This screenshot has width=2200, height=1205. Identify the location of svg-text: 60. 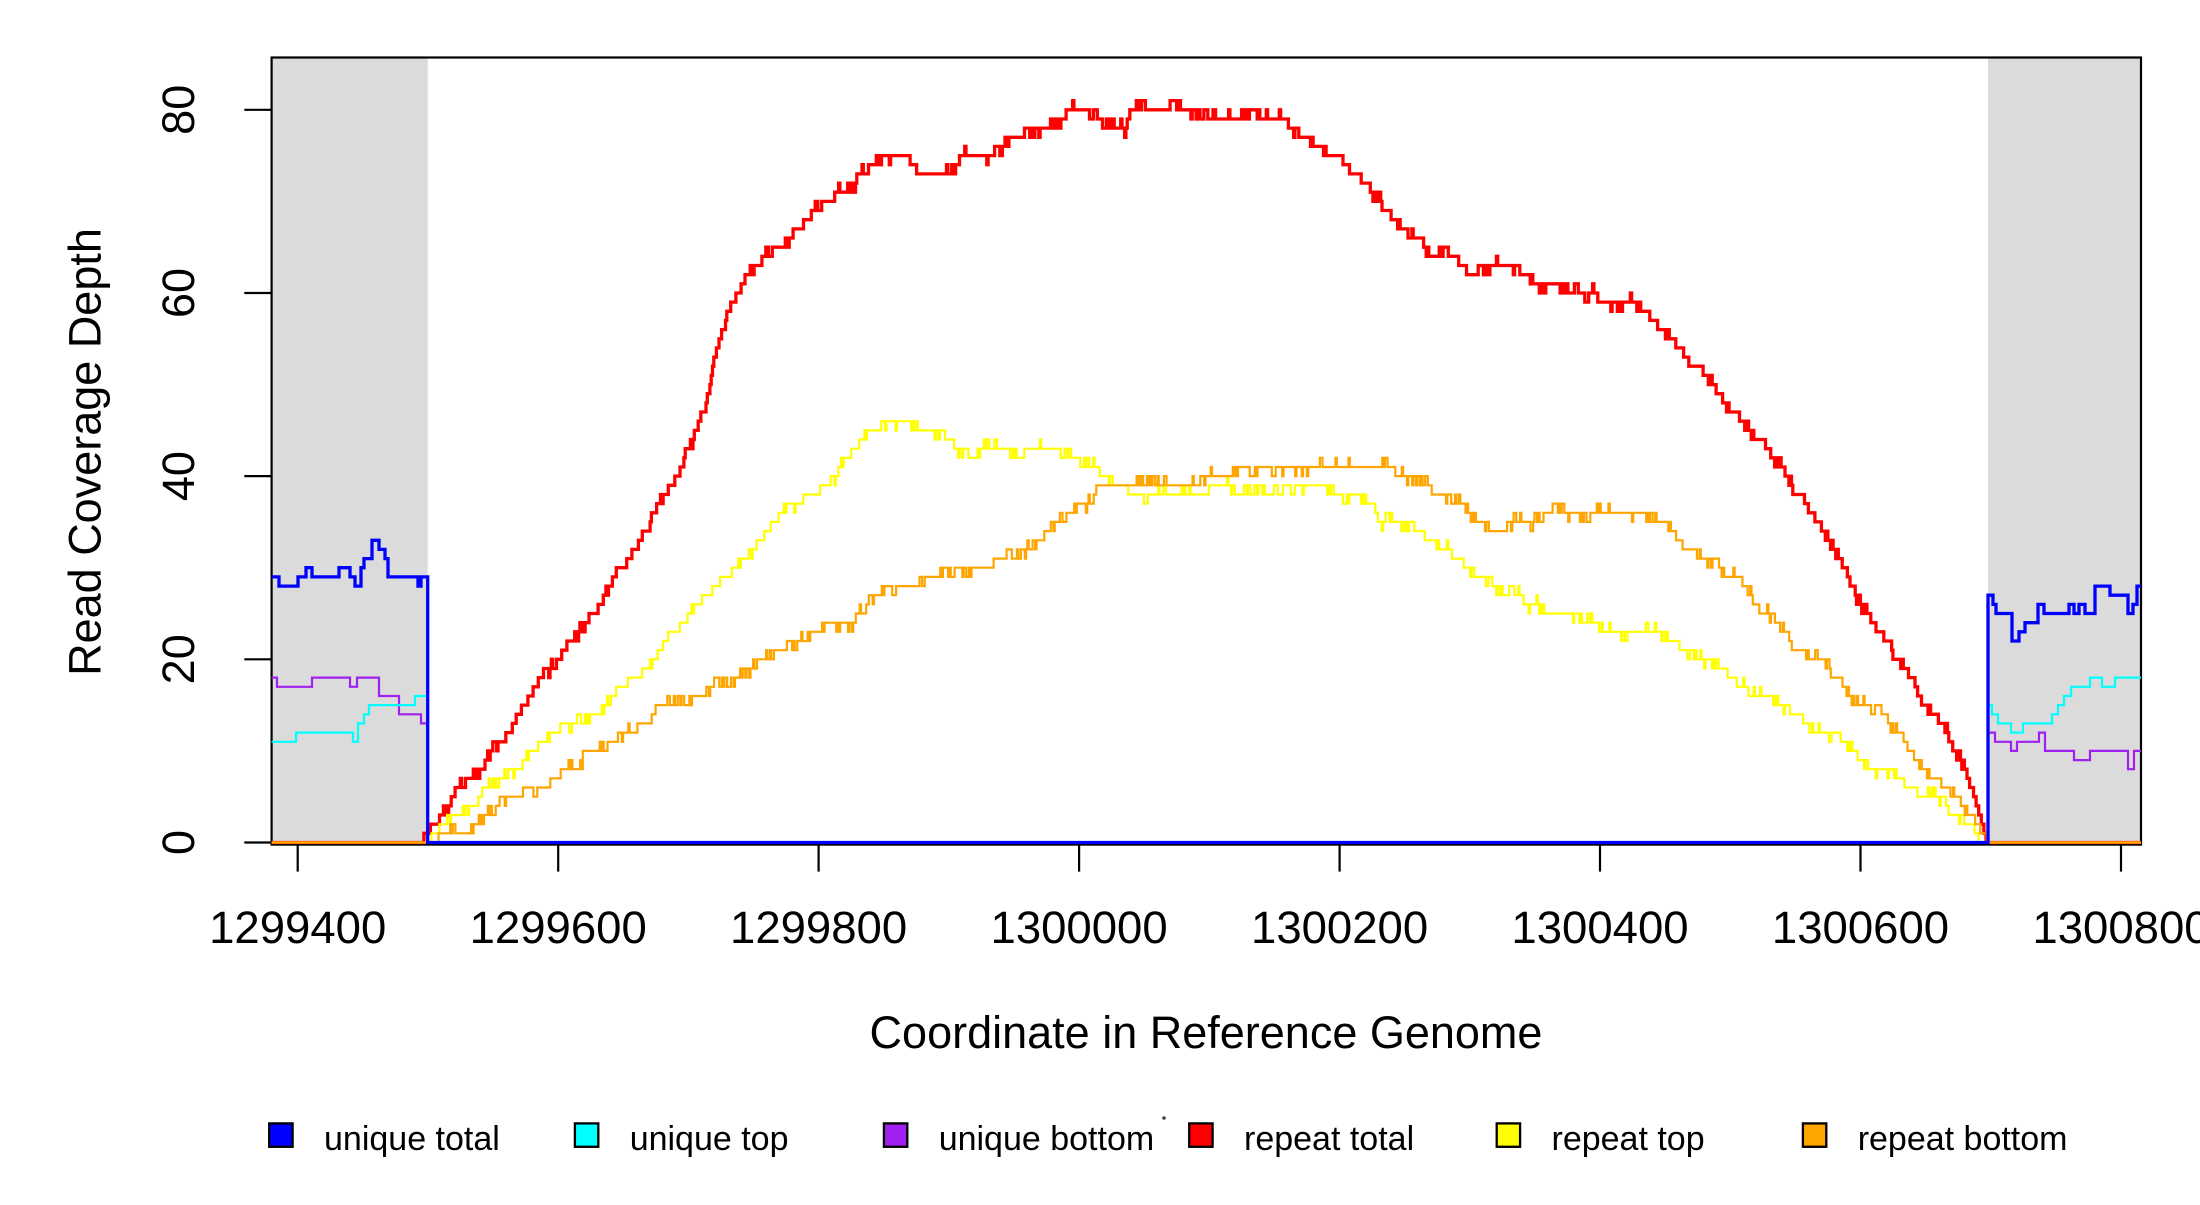
(178, 293).